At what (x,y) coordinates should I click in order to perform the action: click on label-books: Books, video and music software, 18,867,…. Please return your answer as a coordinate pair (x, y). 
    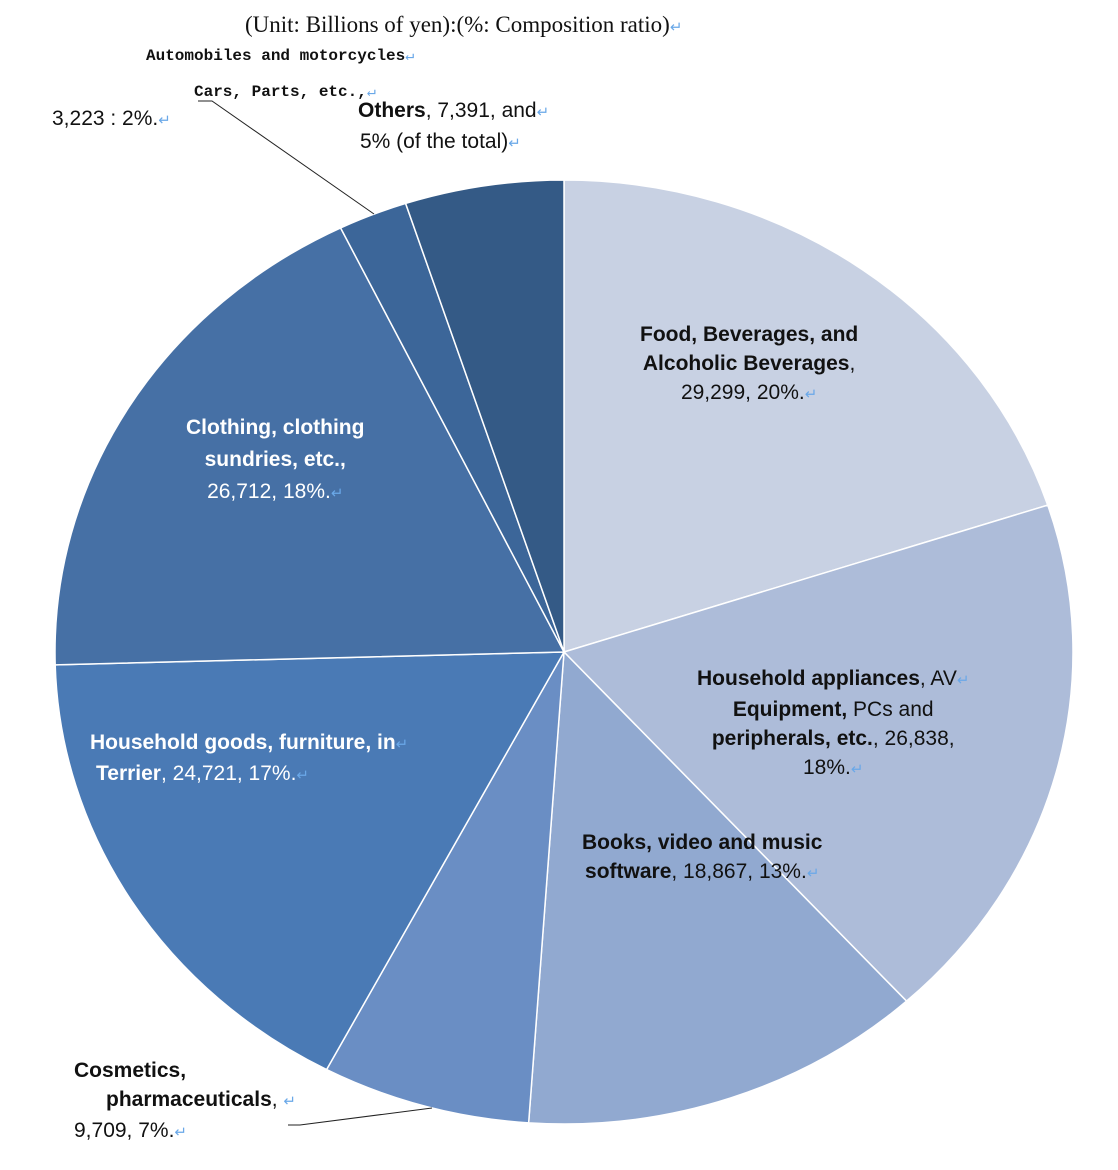
    Looking at the image, I should click on (702, 858).